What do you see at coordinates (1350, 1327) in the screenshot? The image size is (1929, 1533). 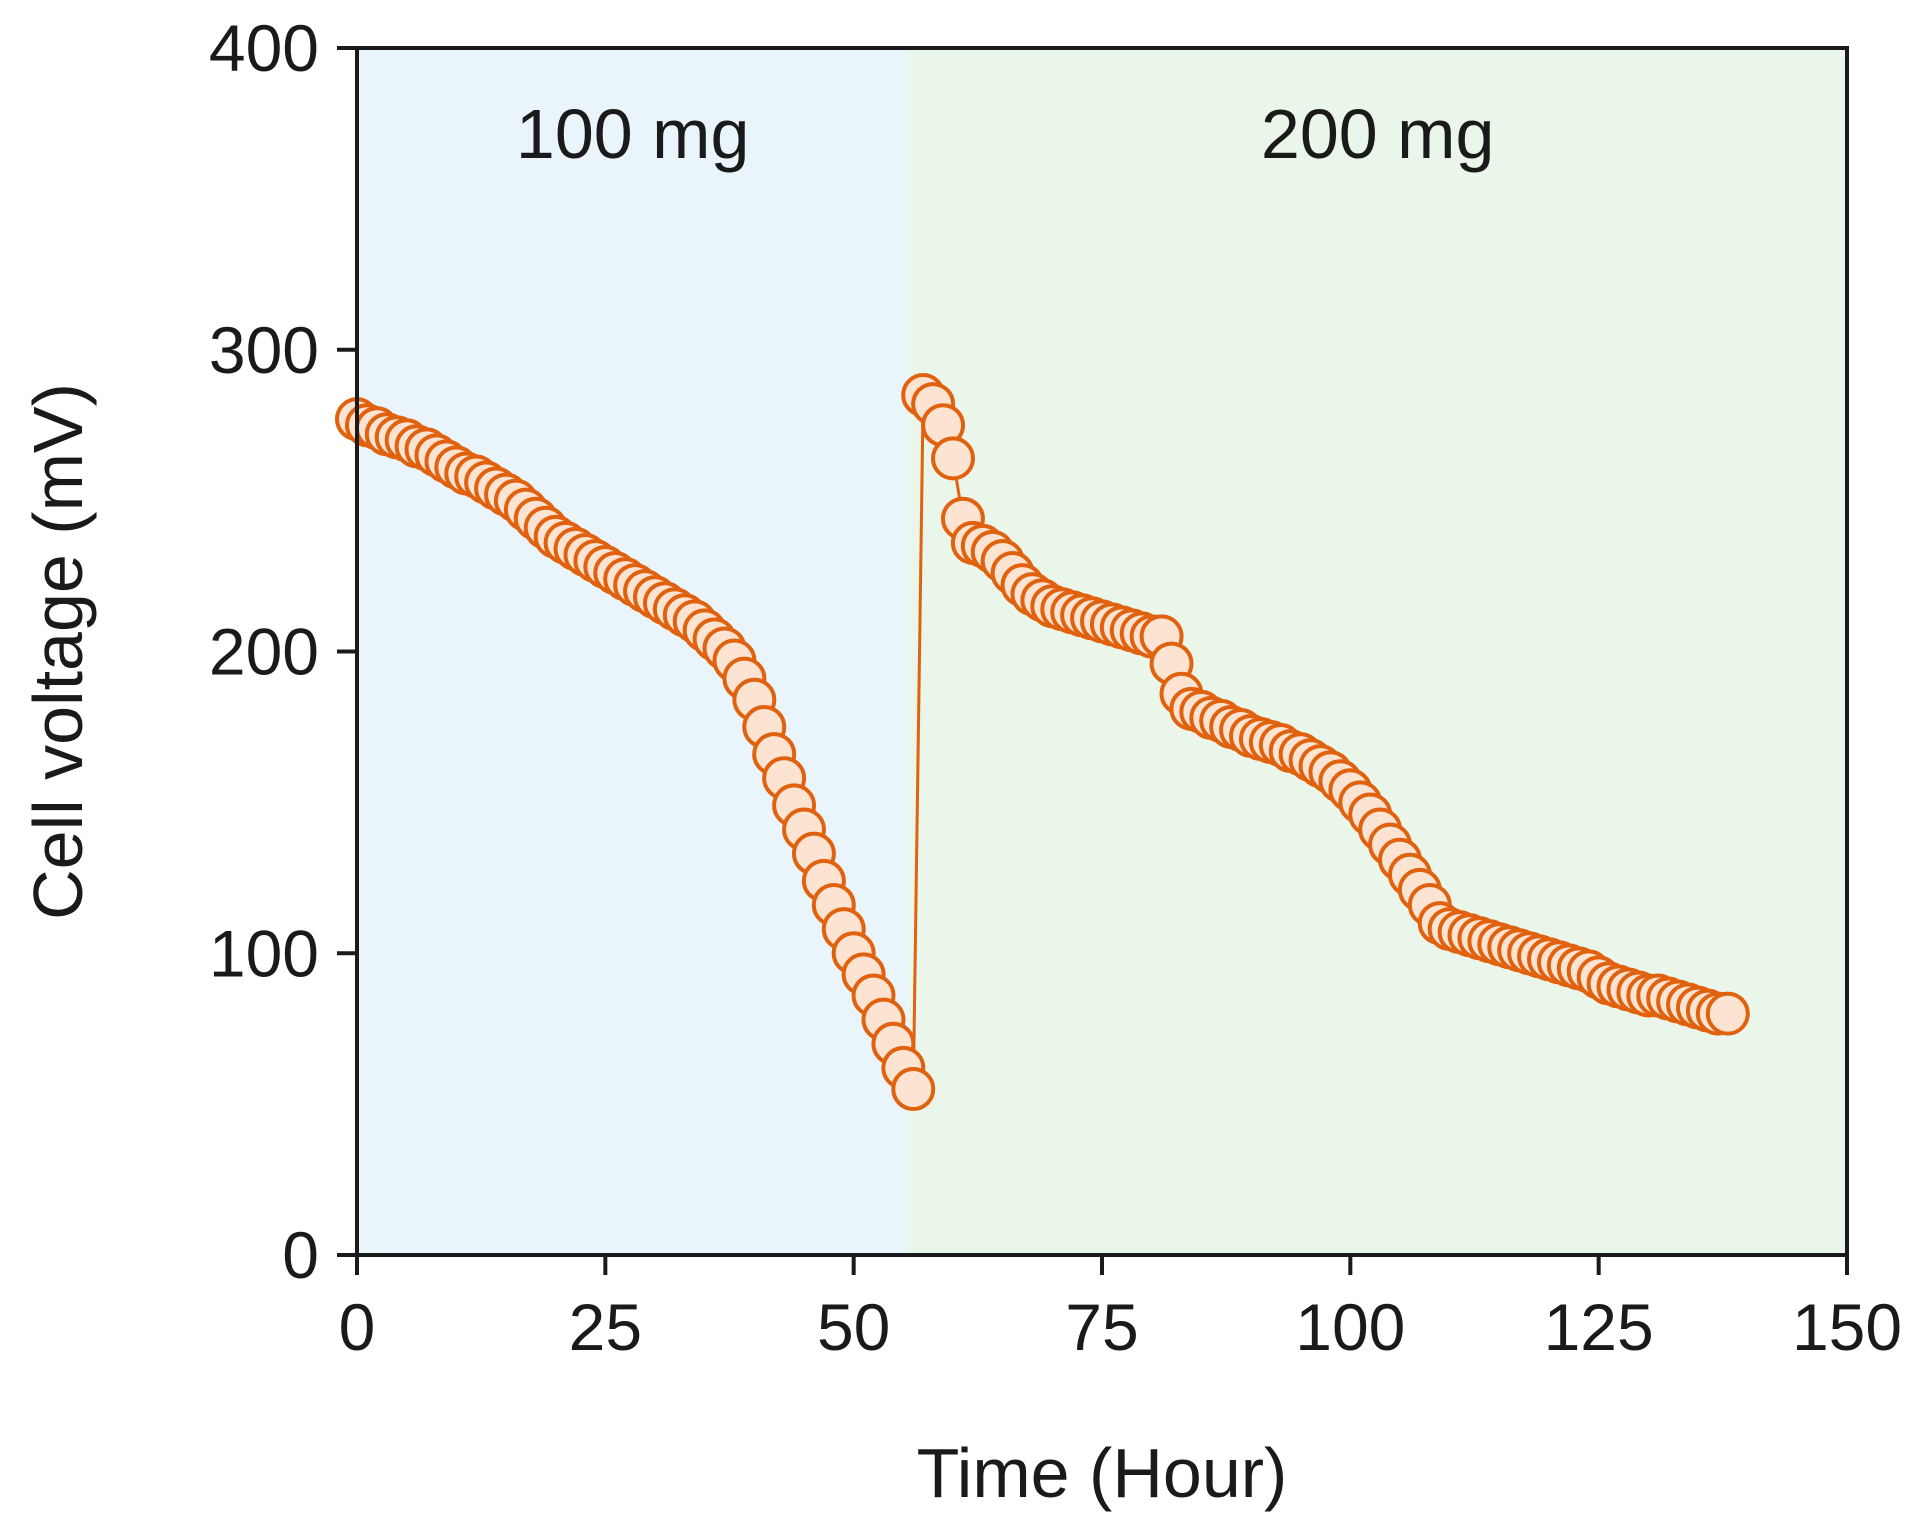 I see `x-tick-label: 100` at bounding box center [1350, 1327].